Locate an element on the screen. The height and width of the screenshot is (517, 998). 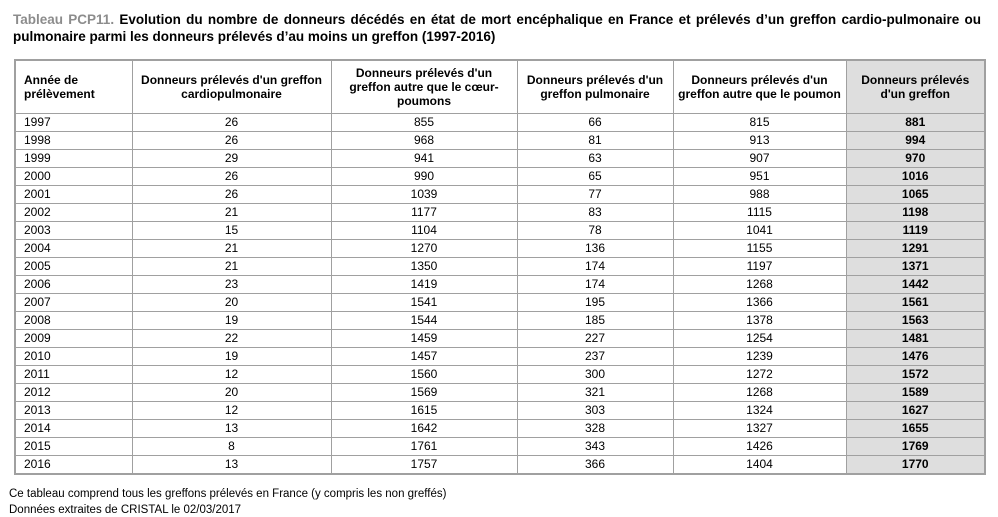
value-cell: 1476 is located at coordinates (915, 356).